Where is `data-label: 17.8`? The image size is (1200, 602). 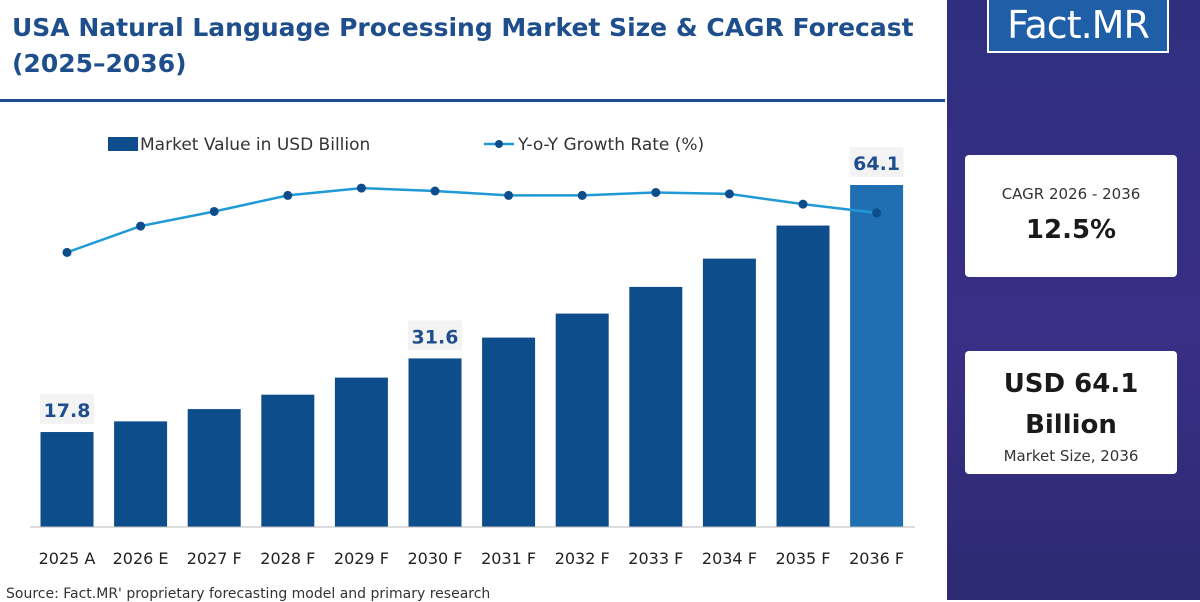
data-label: 17.8 is located at coordinates (67, 411).